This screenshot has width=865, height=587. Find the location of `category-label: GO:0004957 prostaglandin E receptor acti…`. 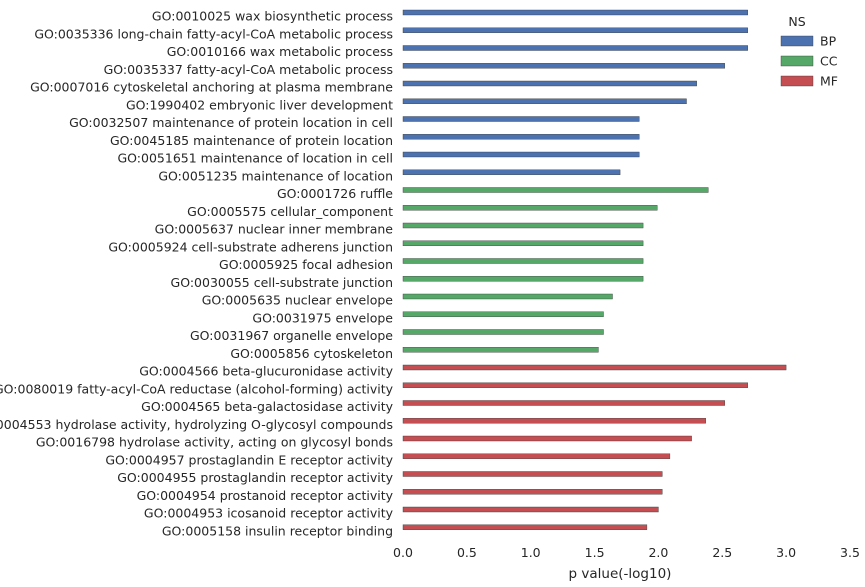

category-label: GO:0004957 prostaglandin E receptor acti… is located at coordinates (249, 459).